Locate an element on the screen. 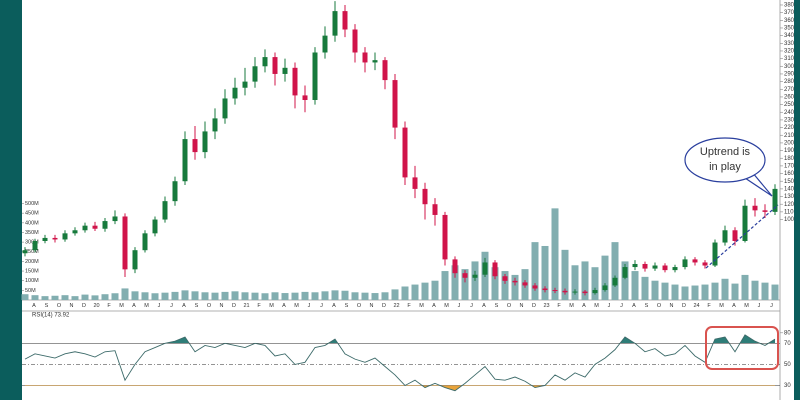 Image resolution: width=800 pixels, height=400 pixels. y-tick-label: 160 is located at coordinates (789, 174).